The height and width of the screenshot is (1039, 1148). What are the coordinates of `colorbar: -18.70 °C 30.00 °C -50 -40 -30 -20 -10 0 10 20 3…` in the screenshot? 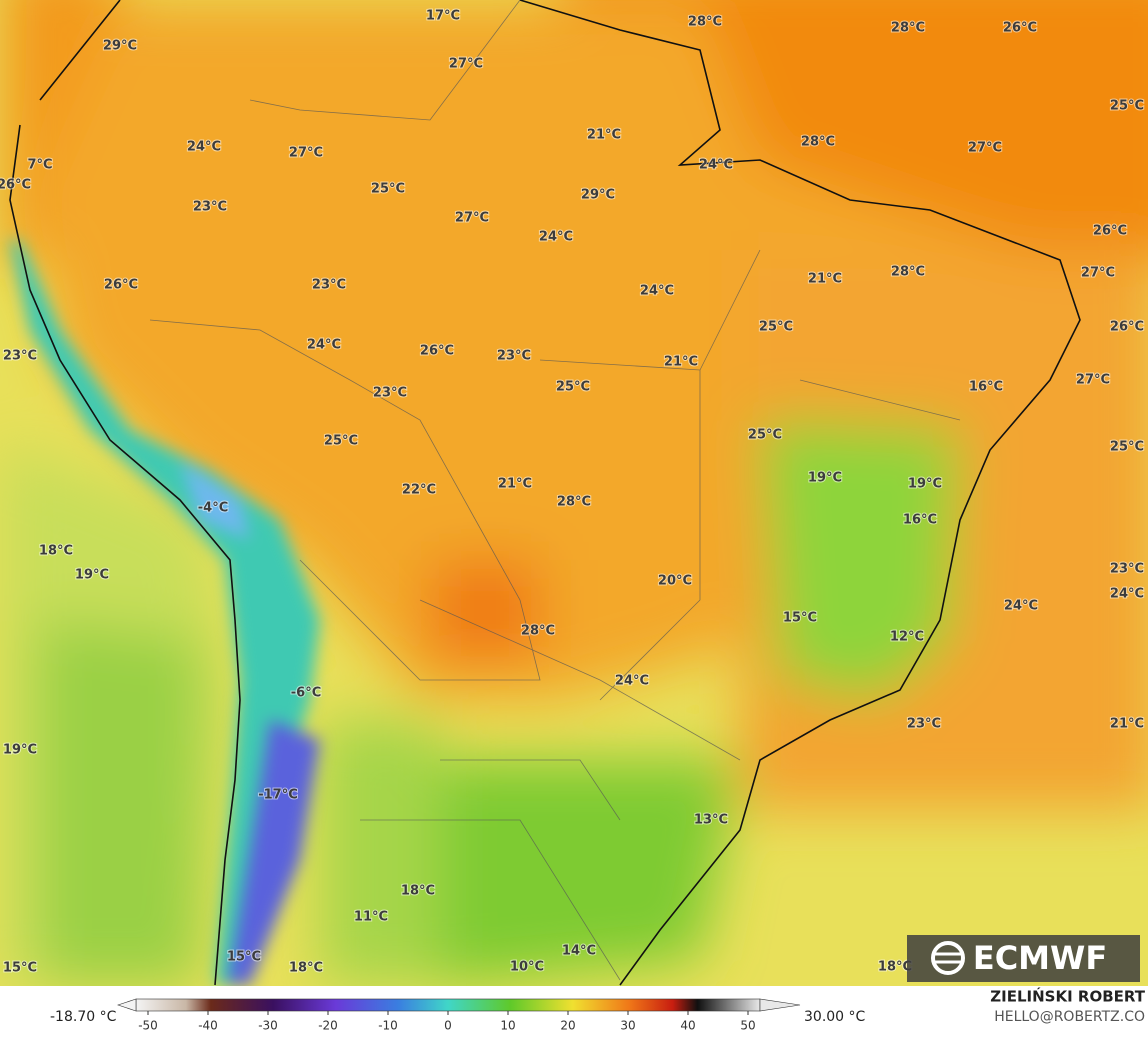 It's located at (458, 1015).